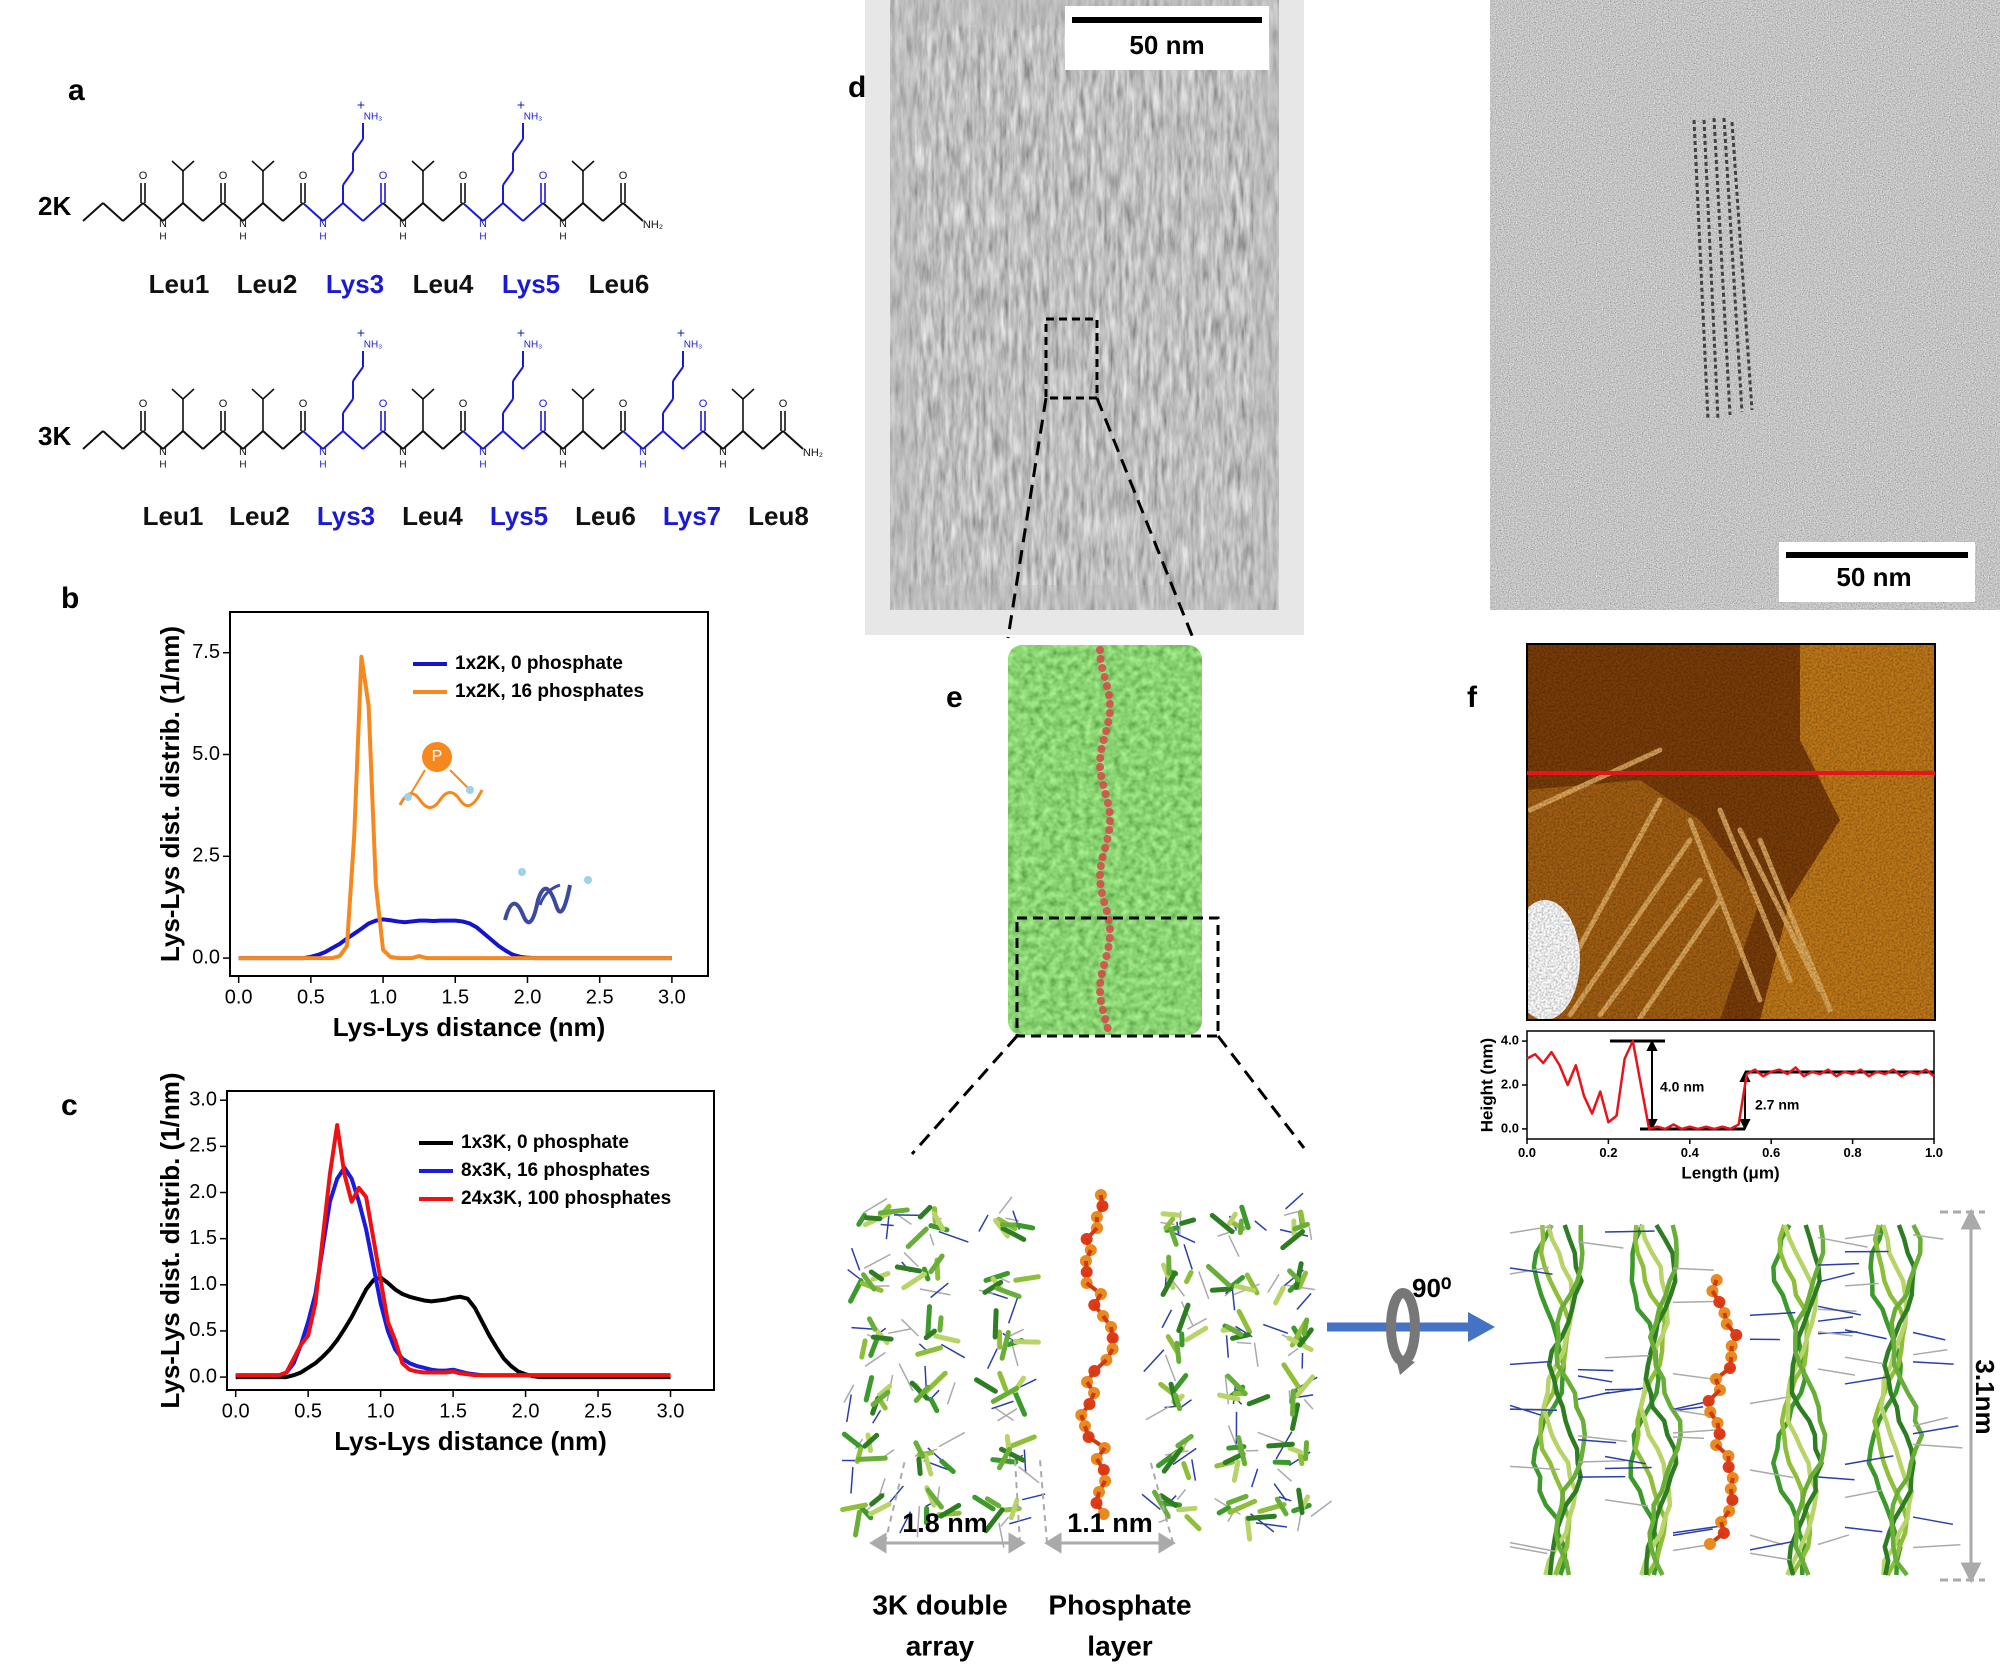 This screenshot has height=1670, width=2000. Describe the element at coordinates (964, 1095) in the screenshot. I see `zoom-line` at that location.